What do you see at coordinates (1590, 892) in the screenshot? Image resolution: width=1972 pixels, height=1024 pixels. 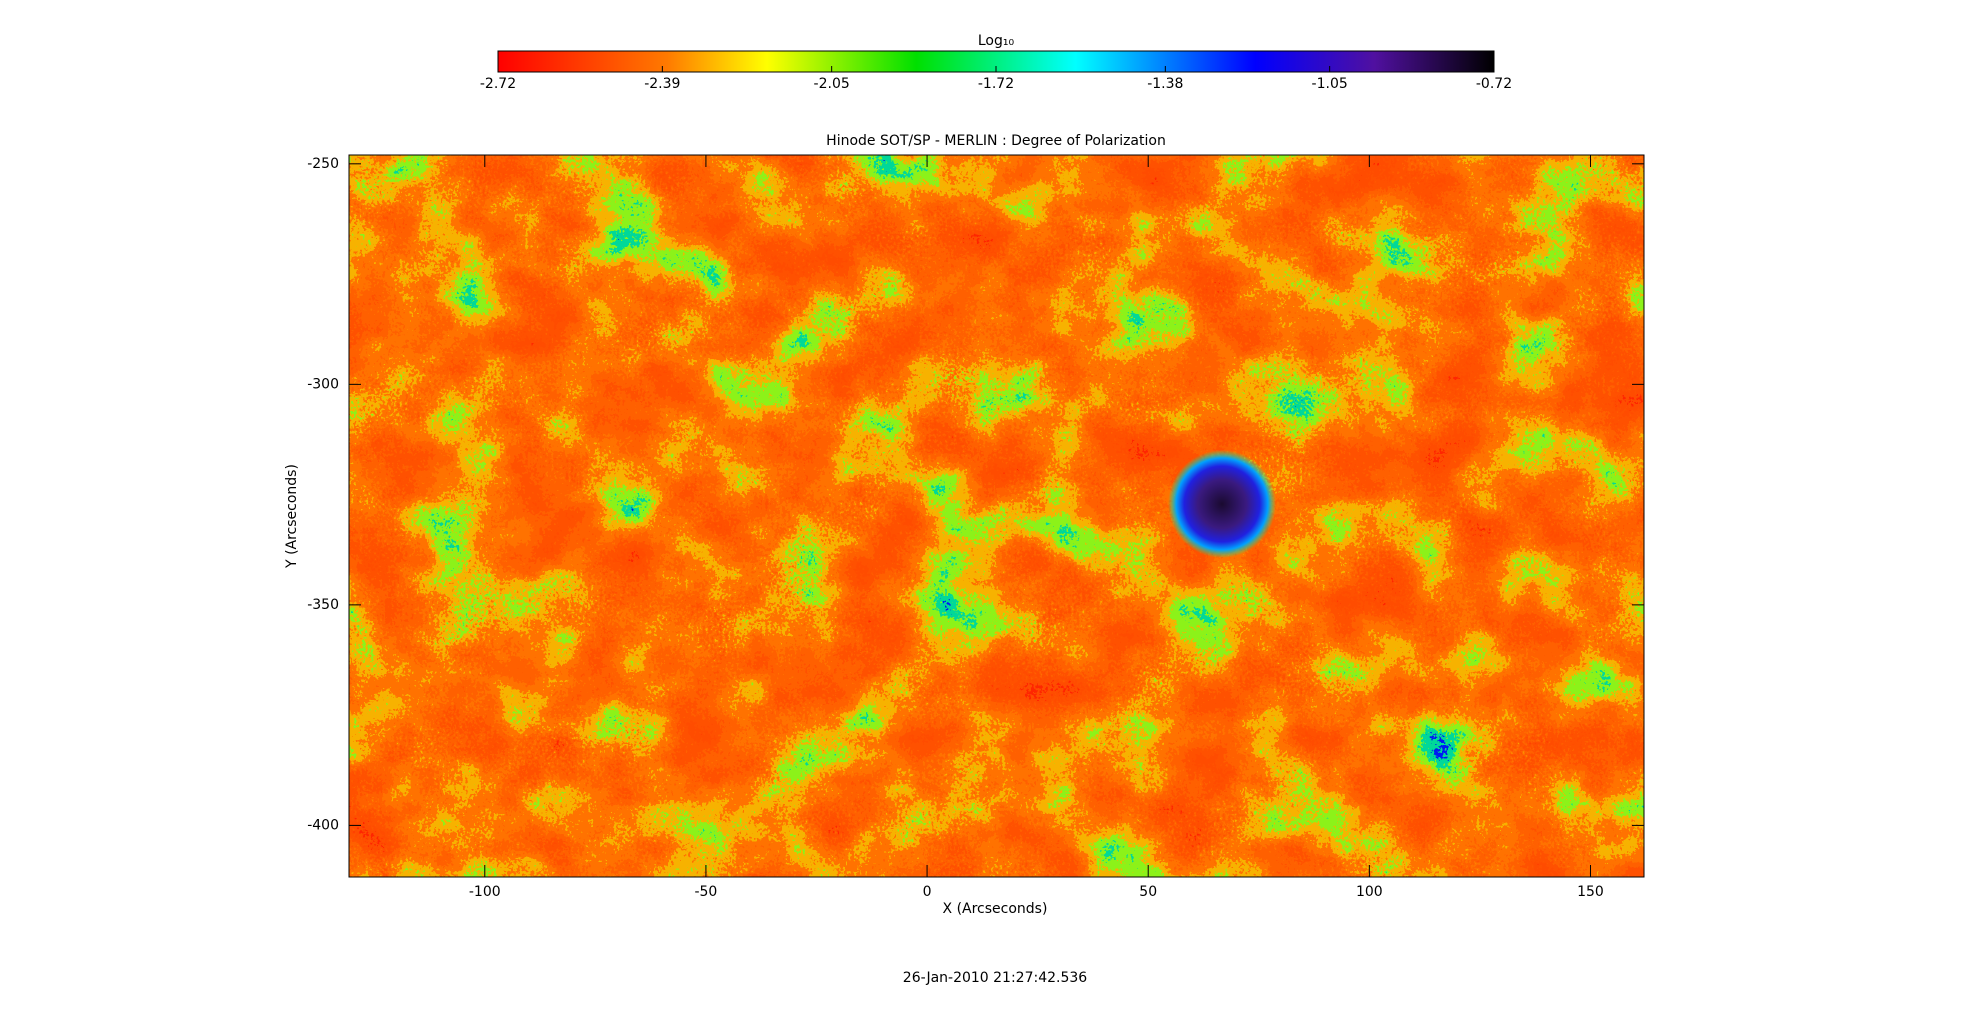 I see `x-tick-label: 150` at bounding box center [1590, 892].